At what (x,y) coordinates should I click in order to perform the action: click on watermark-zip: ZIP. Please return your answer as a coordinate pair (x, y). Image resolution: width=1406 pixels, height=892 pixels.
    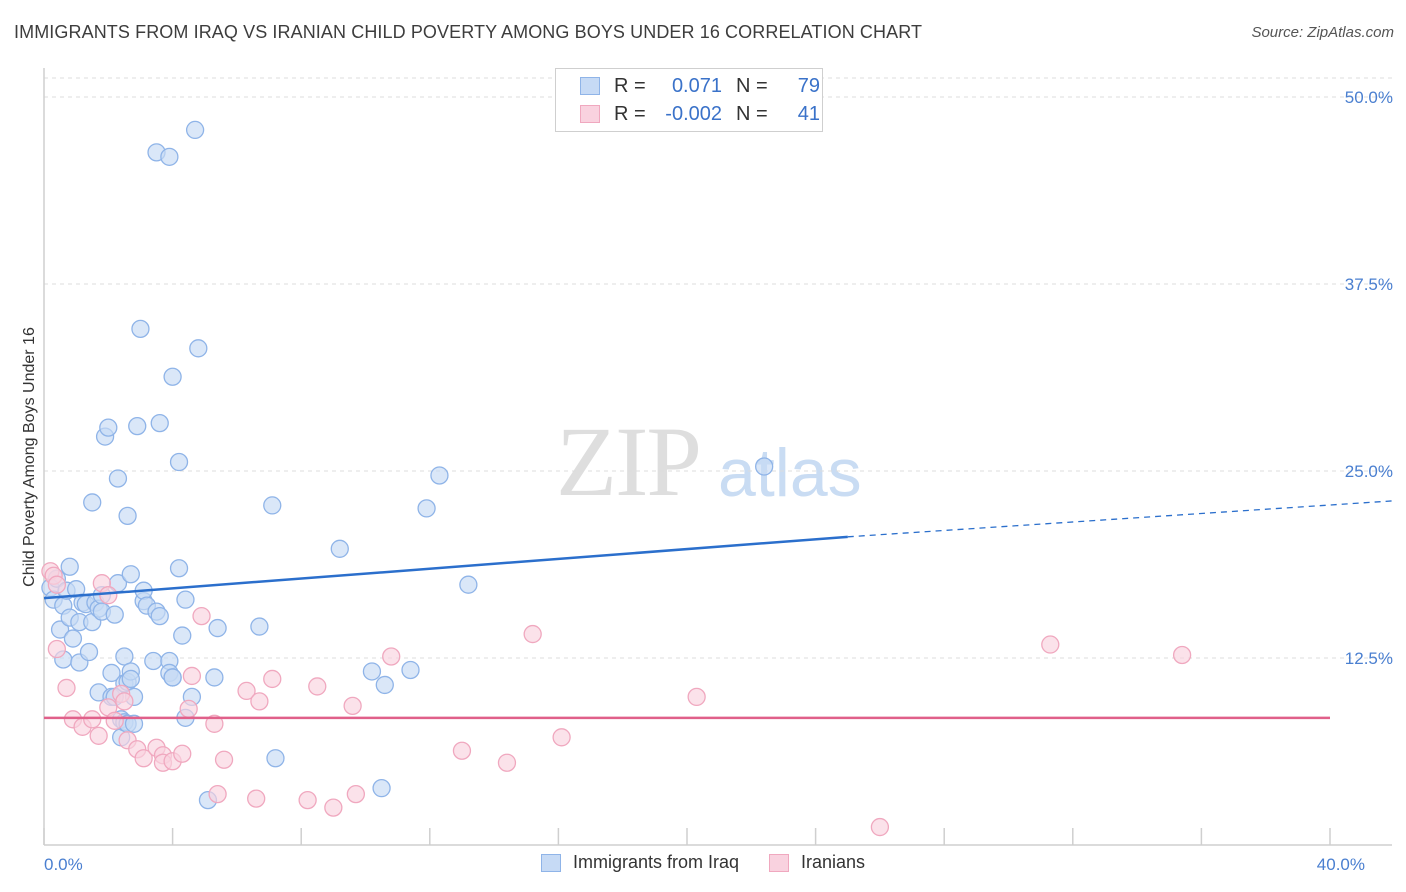
    Looking at the image, I should click on (629, 461).